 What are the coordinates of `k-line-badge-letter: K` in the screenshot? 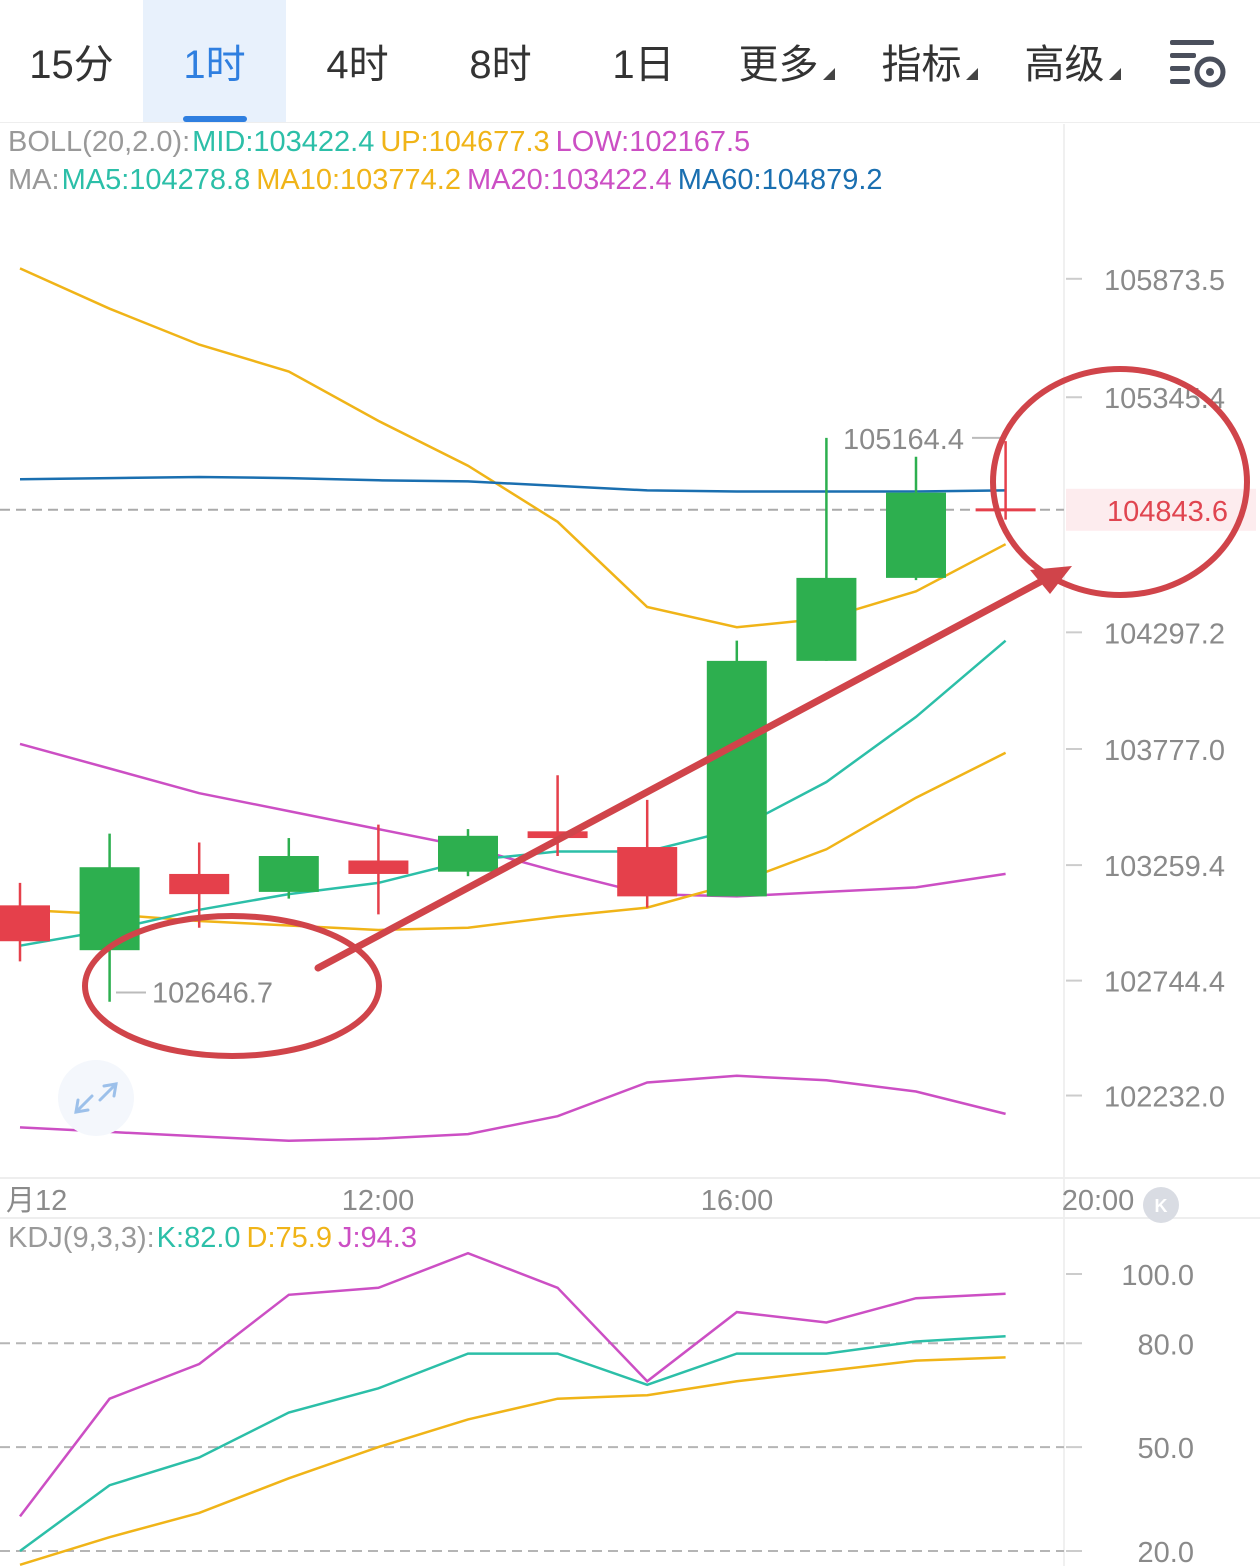 It's located at (1161, 1206).